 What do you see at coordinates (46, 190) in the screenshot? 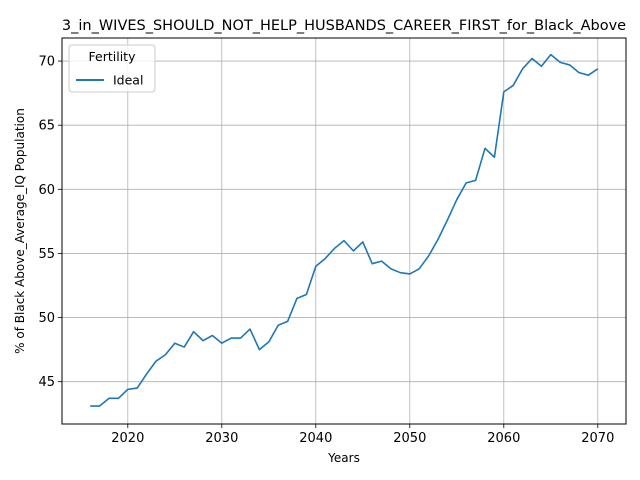
I see `y-tick-label: 60` at bounding box center [46, 190].